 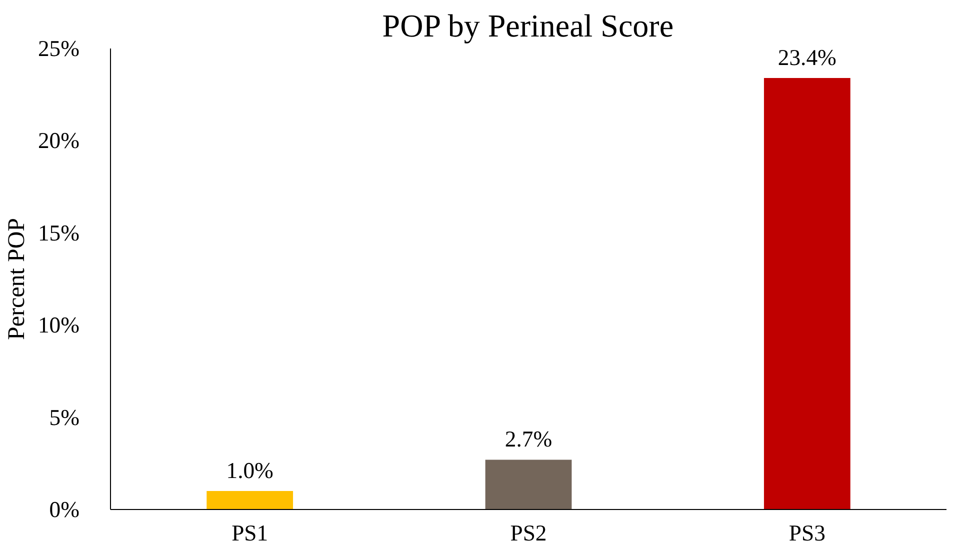 I want to click on y-tick-label: 15%, so click(x=59, y=233).